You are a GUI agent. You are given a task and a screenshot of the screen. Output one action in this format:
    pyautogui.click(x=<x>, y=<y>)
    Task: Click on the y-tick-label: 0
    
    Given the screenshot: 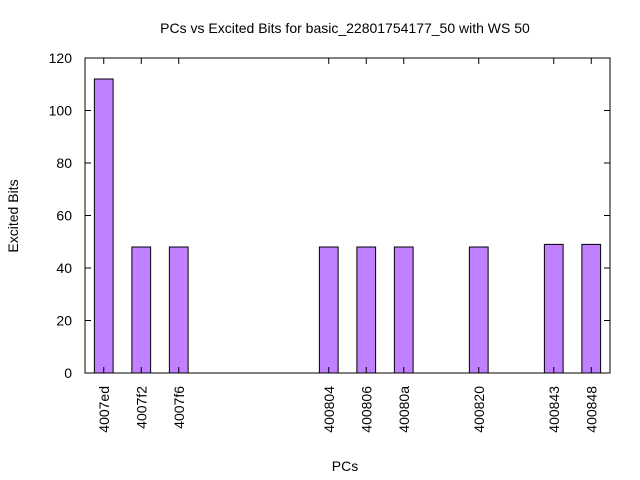 What is the action you would take?
    pyautogui.click(x=68, y=373)
    